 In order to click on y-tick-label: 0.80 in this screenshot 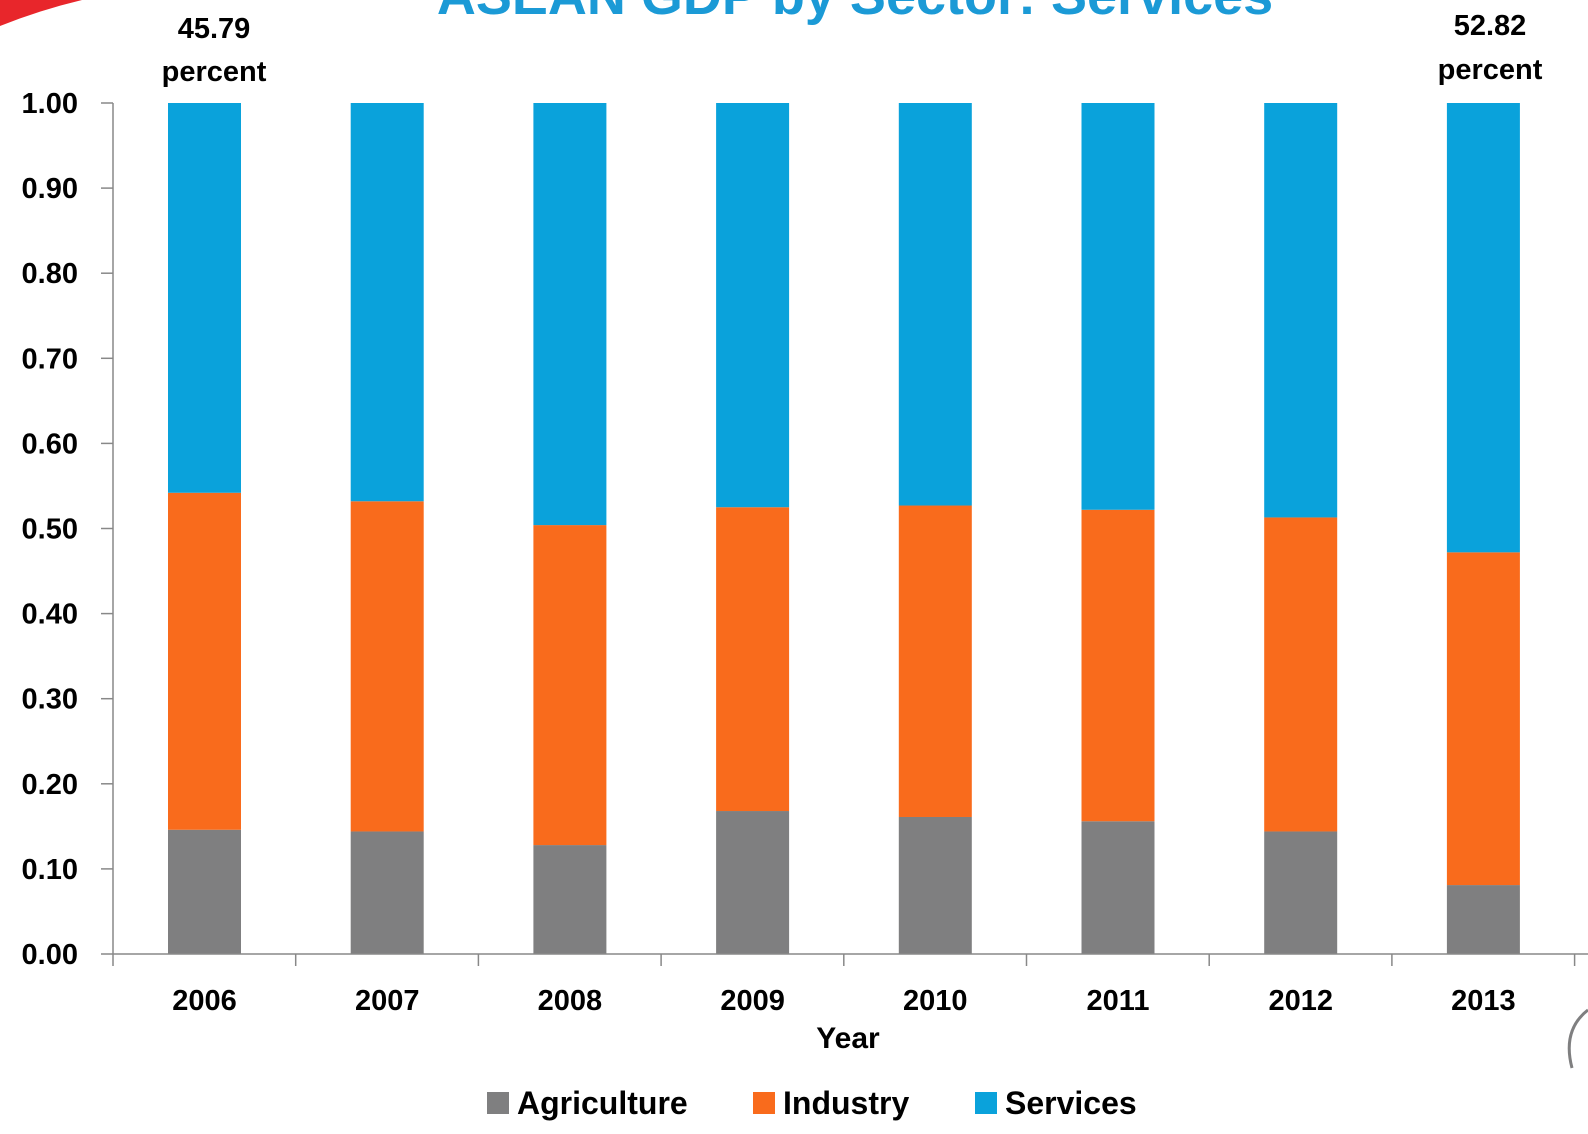, I will do `click(50, 274)`.